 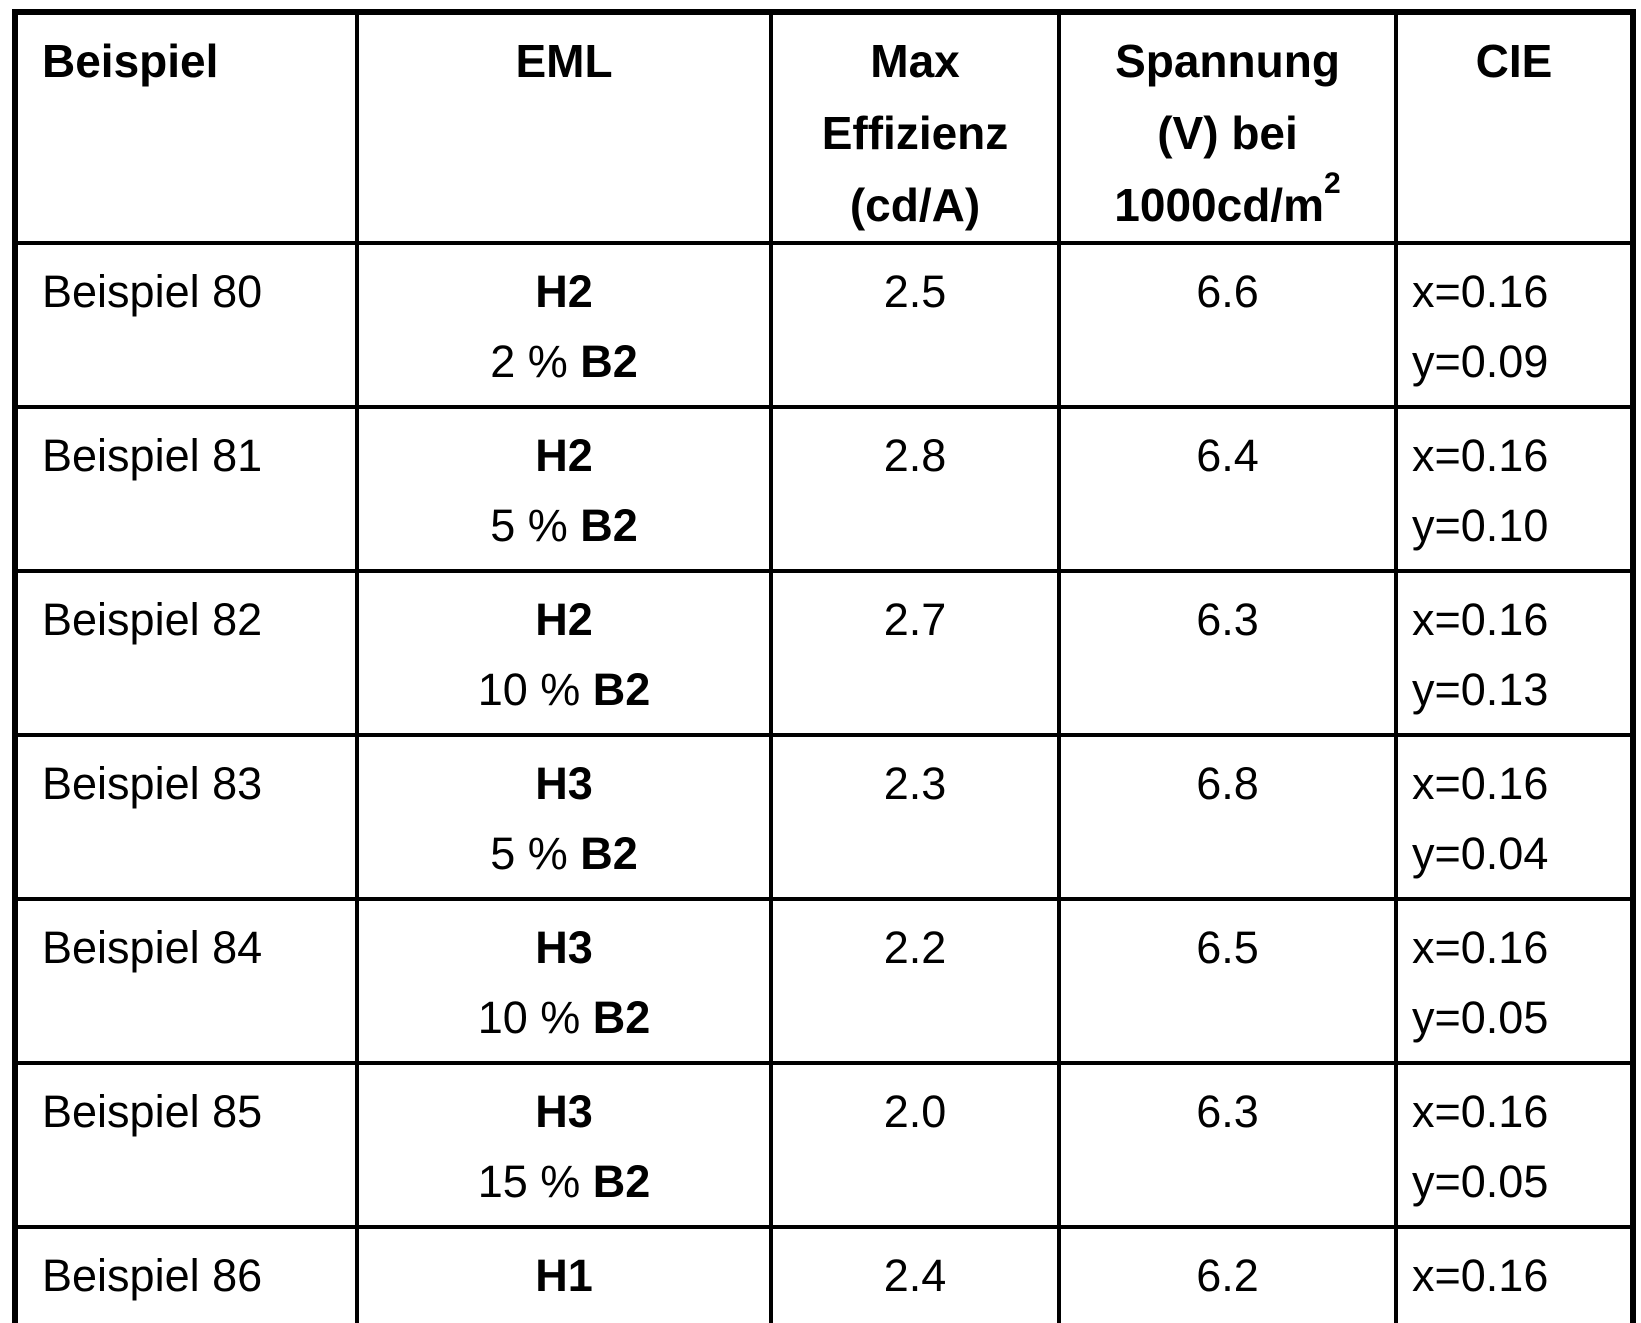 What do you see at coordinates (186, 1145) in the screenshot?
I see `cell-beispiel: Beispiel 85` at bounding box center [186, 1145].